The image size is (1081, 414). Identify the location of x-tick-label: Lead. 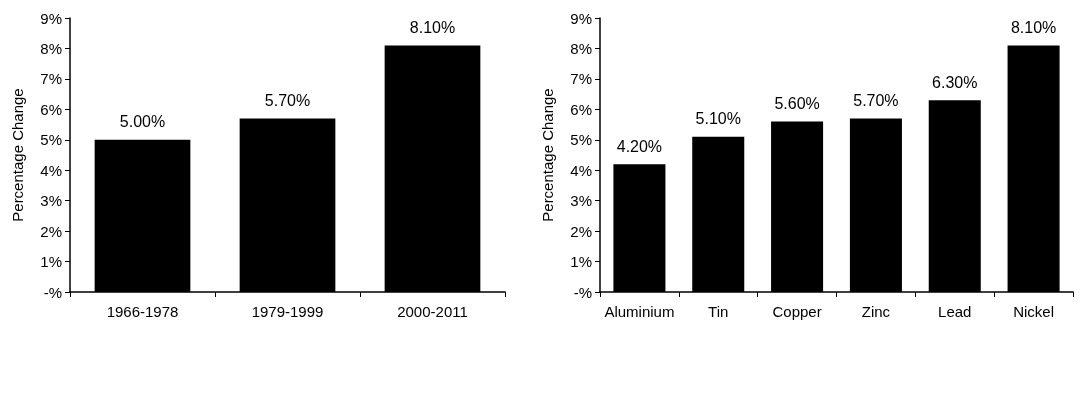
(955, 311).